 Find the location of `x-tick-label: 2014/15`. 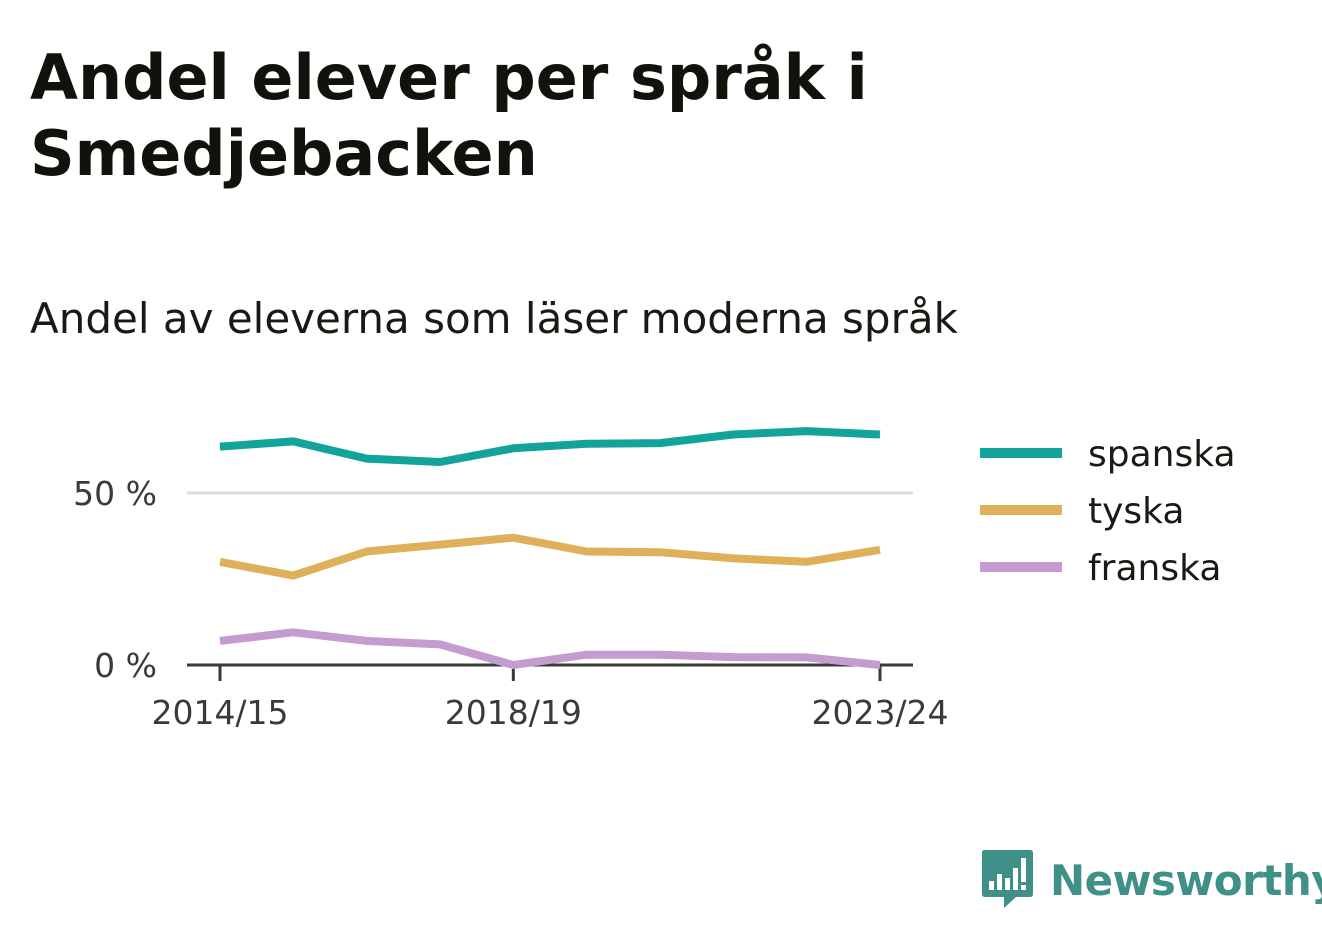

x-tick-label: 2014/15 is located at coordinates (219, 712).